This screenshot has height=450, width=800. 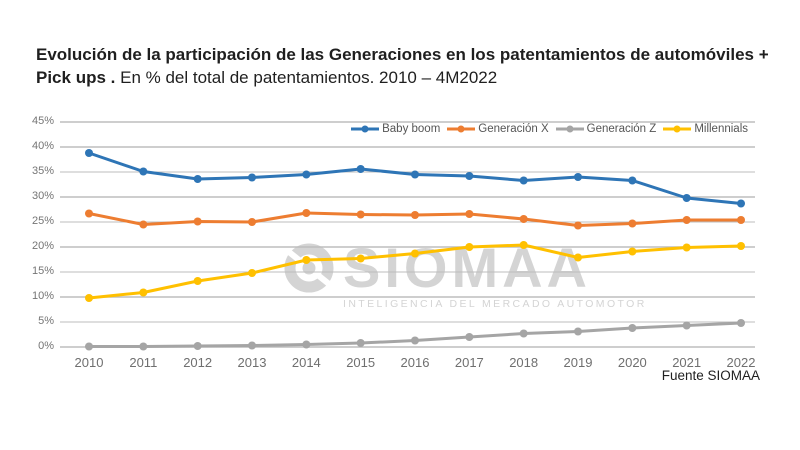 I want to click on y-axis-label-5: 5%, so click(x=46, y=321).